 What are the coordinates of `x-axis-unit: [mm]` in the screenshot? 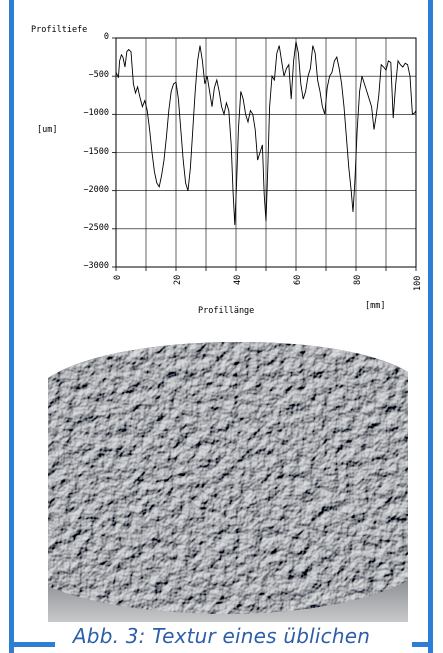 It's located at (375, 306).